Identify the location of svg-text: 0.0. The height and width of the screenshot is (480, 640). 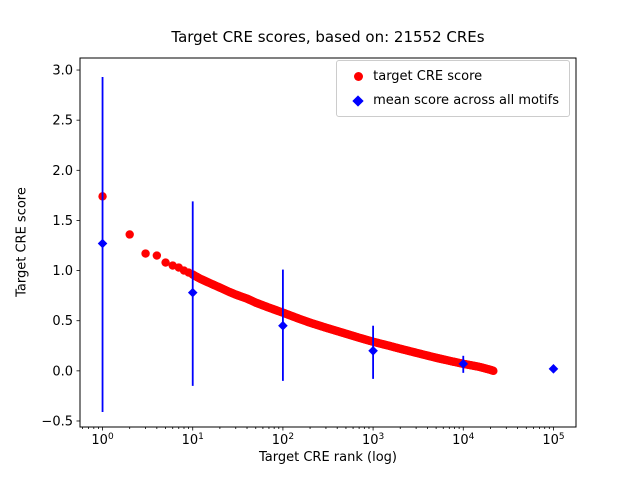
(62, 371).